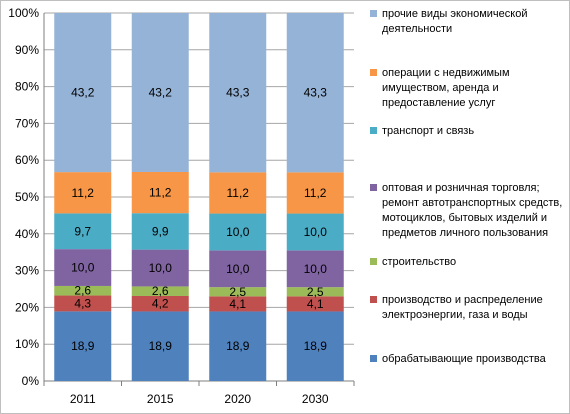 Image resolution: width=570 pixels, height=414 pixels. Describe the element at coordinates (454, 14) in the screenshot. I see `legend-label: прочие виды экономической` at that location.